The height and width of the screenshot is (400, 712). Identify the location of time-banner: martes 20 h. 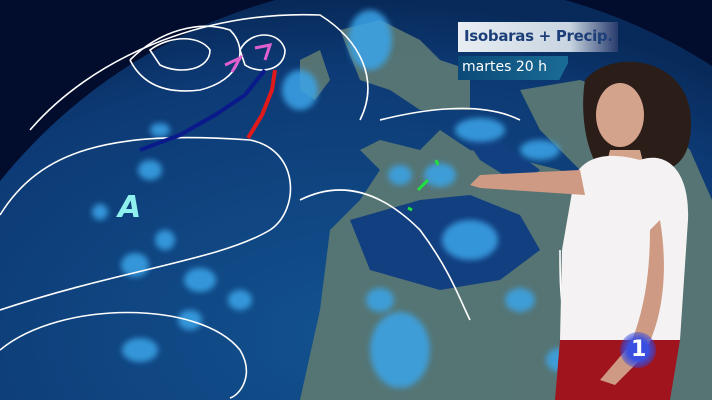
(513, 68).